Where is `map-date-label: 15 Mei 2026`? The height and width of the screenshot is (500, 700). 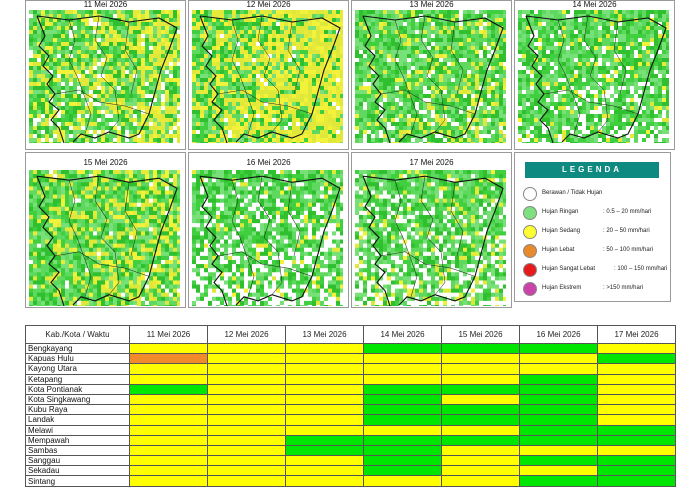 map-date-label: 15 Mei 2026 is located at coordinates (105, 162).